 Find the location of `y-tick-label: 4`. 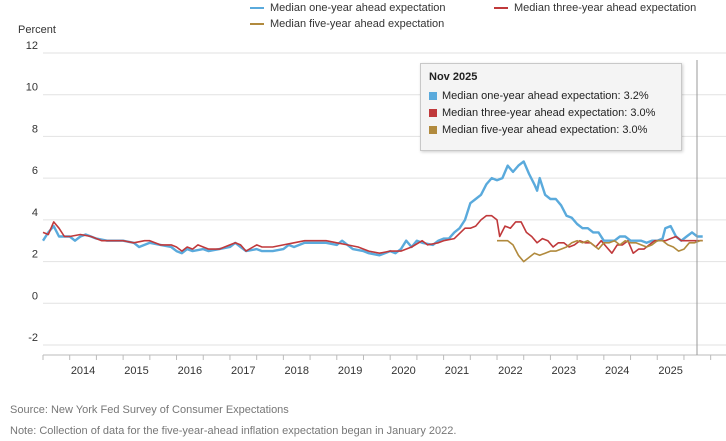

y-tick-label: 4 is located at coordinates (35, 213).